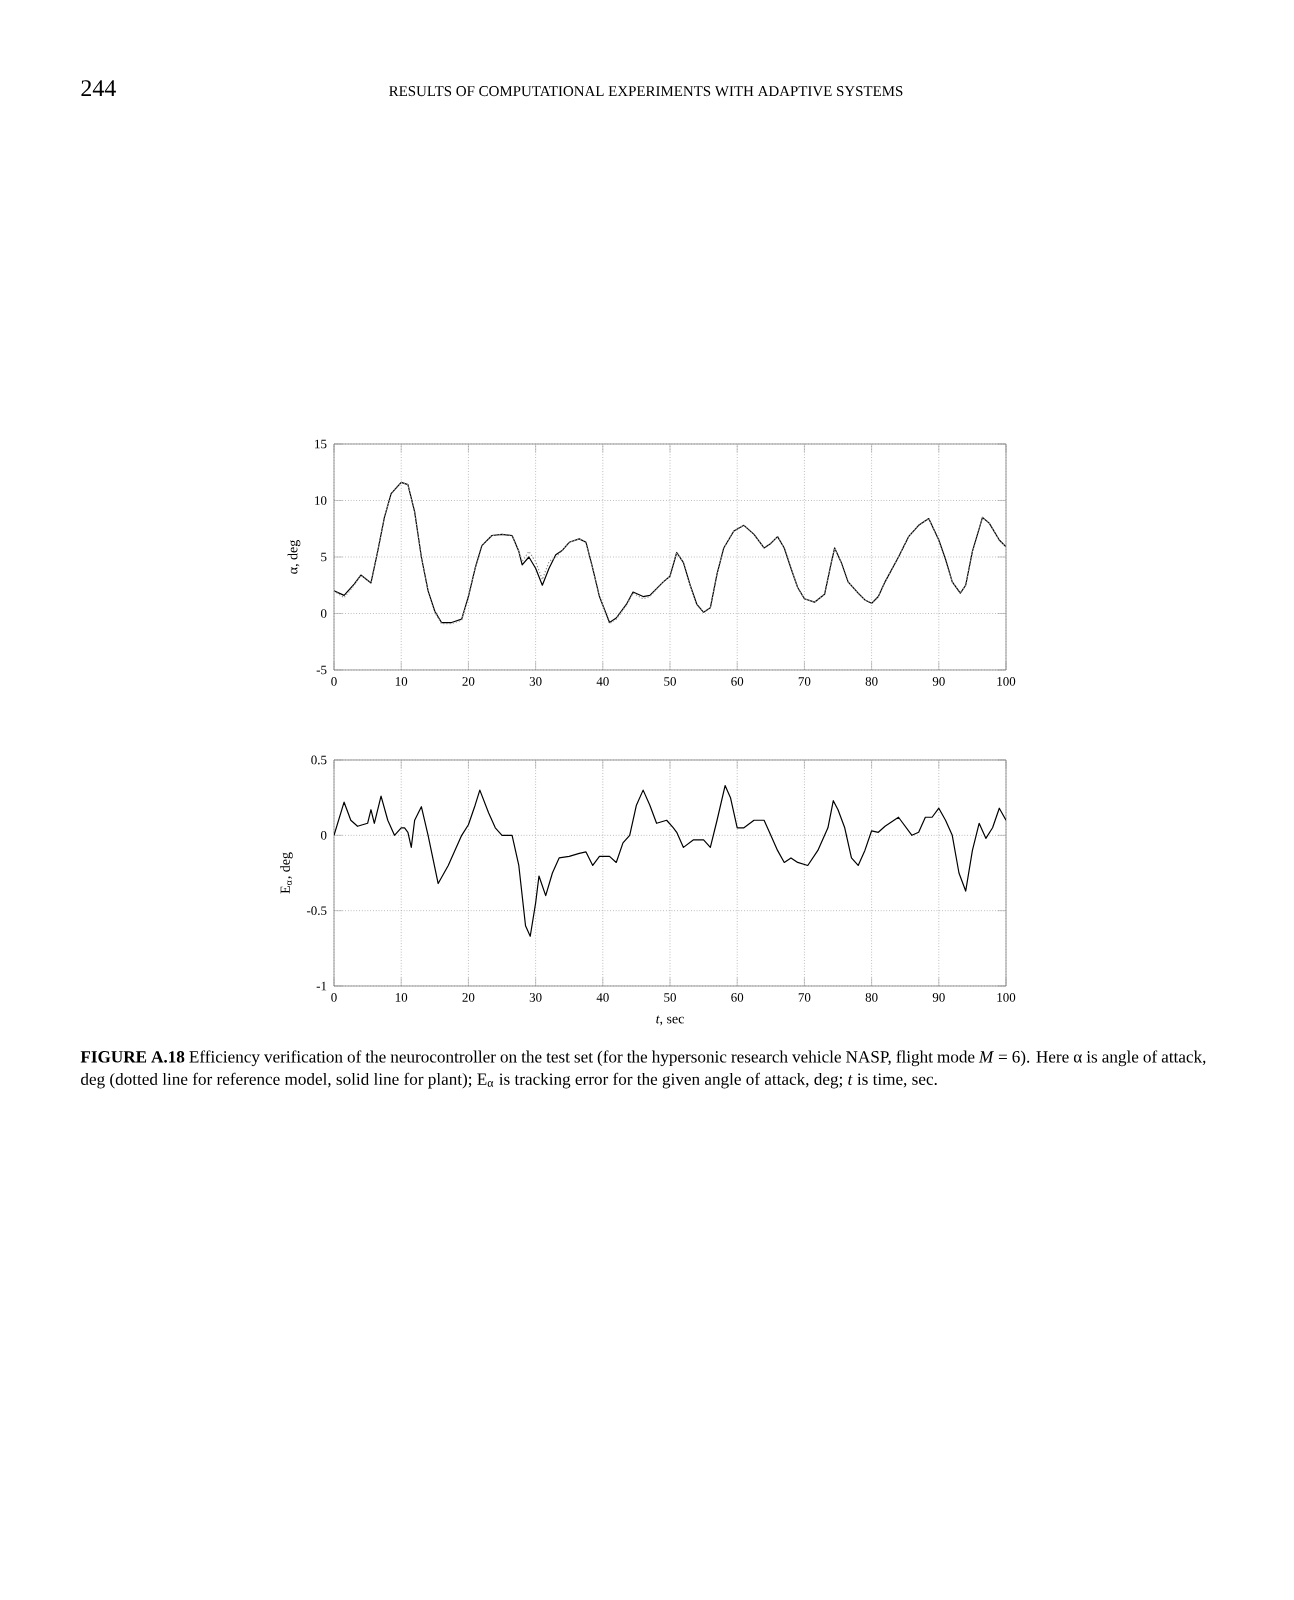 This screenshot has width=1294, height=1600. Describe the element at coordinates (643, 1069) in the screenshot. I see `text: FIGURE A.18 Efficiency verification of the neurocontroller on the test set (for the hypersonic research vehicle NASP, flight mode M = 6). Here α is angle of attack, deg (dotted line for reference model, solid line for plant); E$_{α}$ is tracking error for the given angle of attack, deg; t is time, sec.` at that location.